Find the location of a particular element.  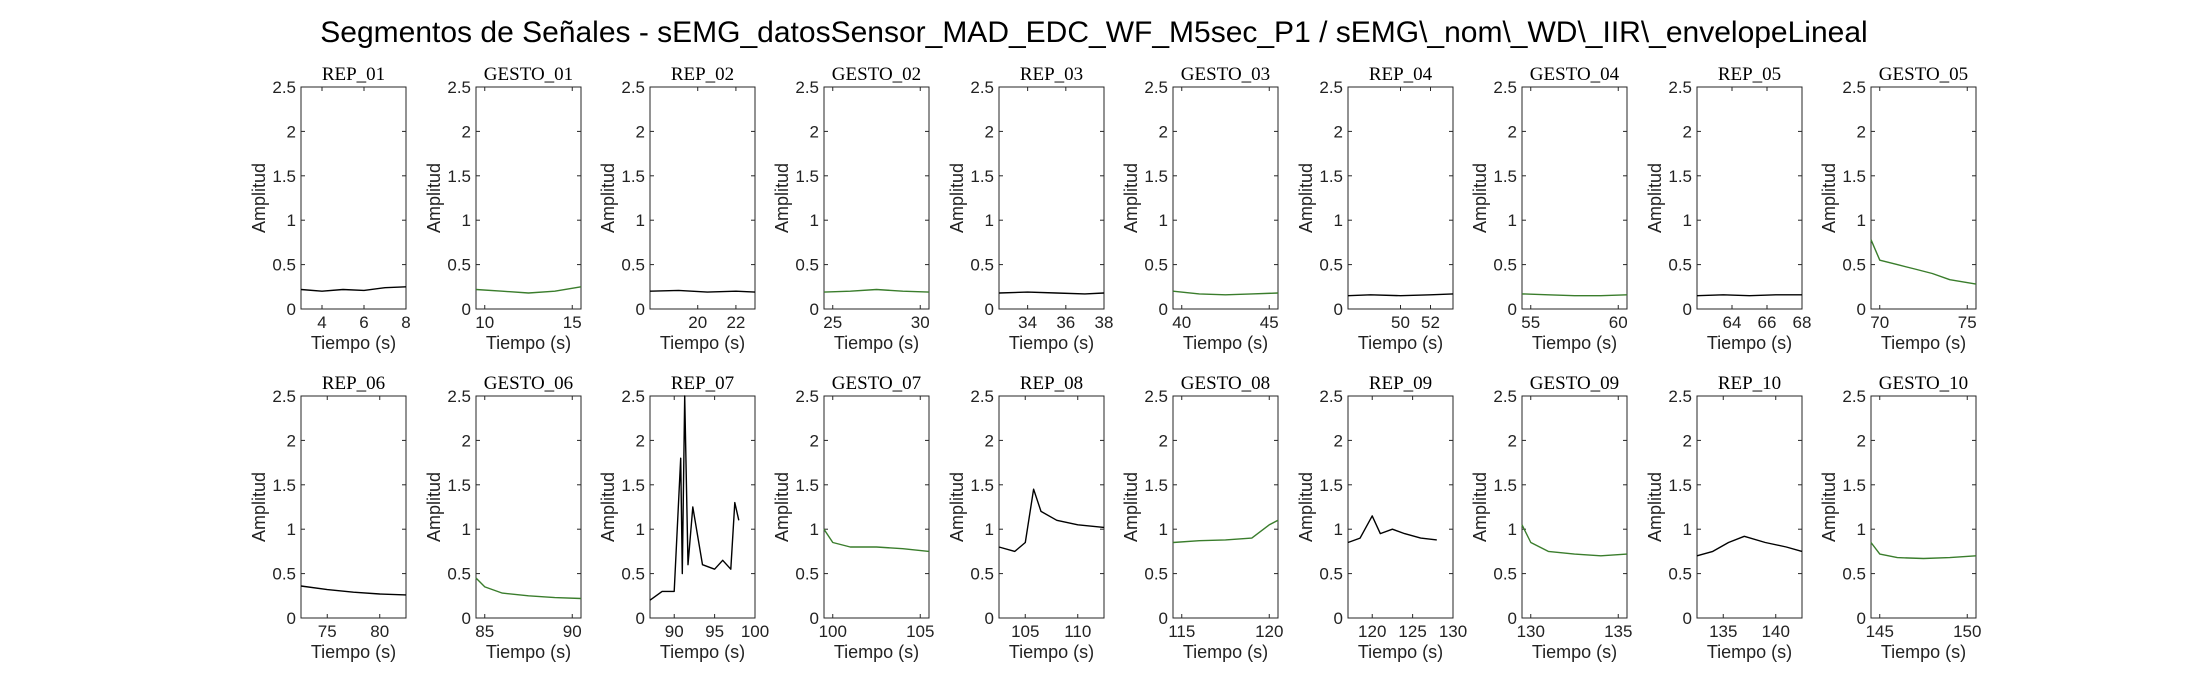

panel-title: GESTO_02 is located at coordinates (876, 74).